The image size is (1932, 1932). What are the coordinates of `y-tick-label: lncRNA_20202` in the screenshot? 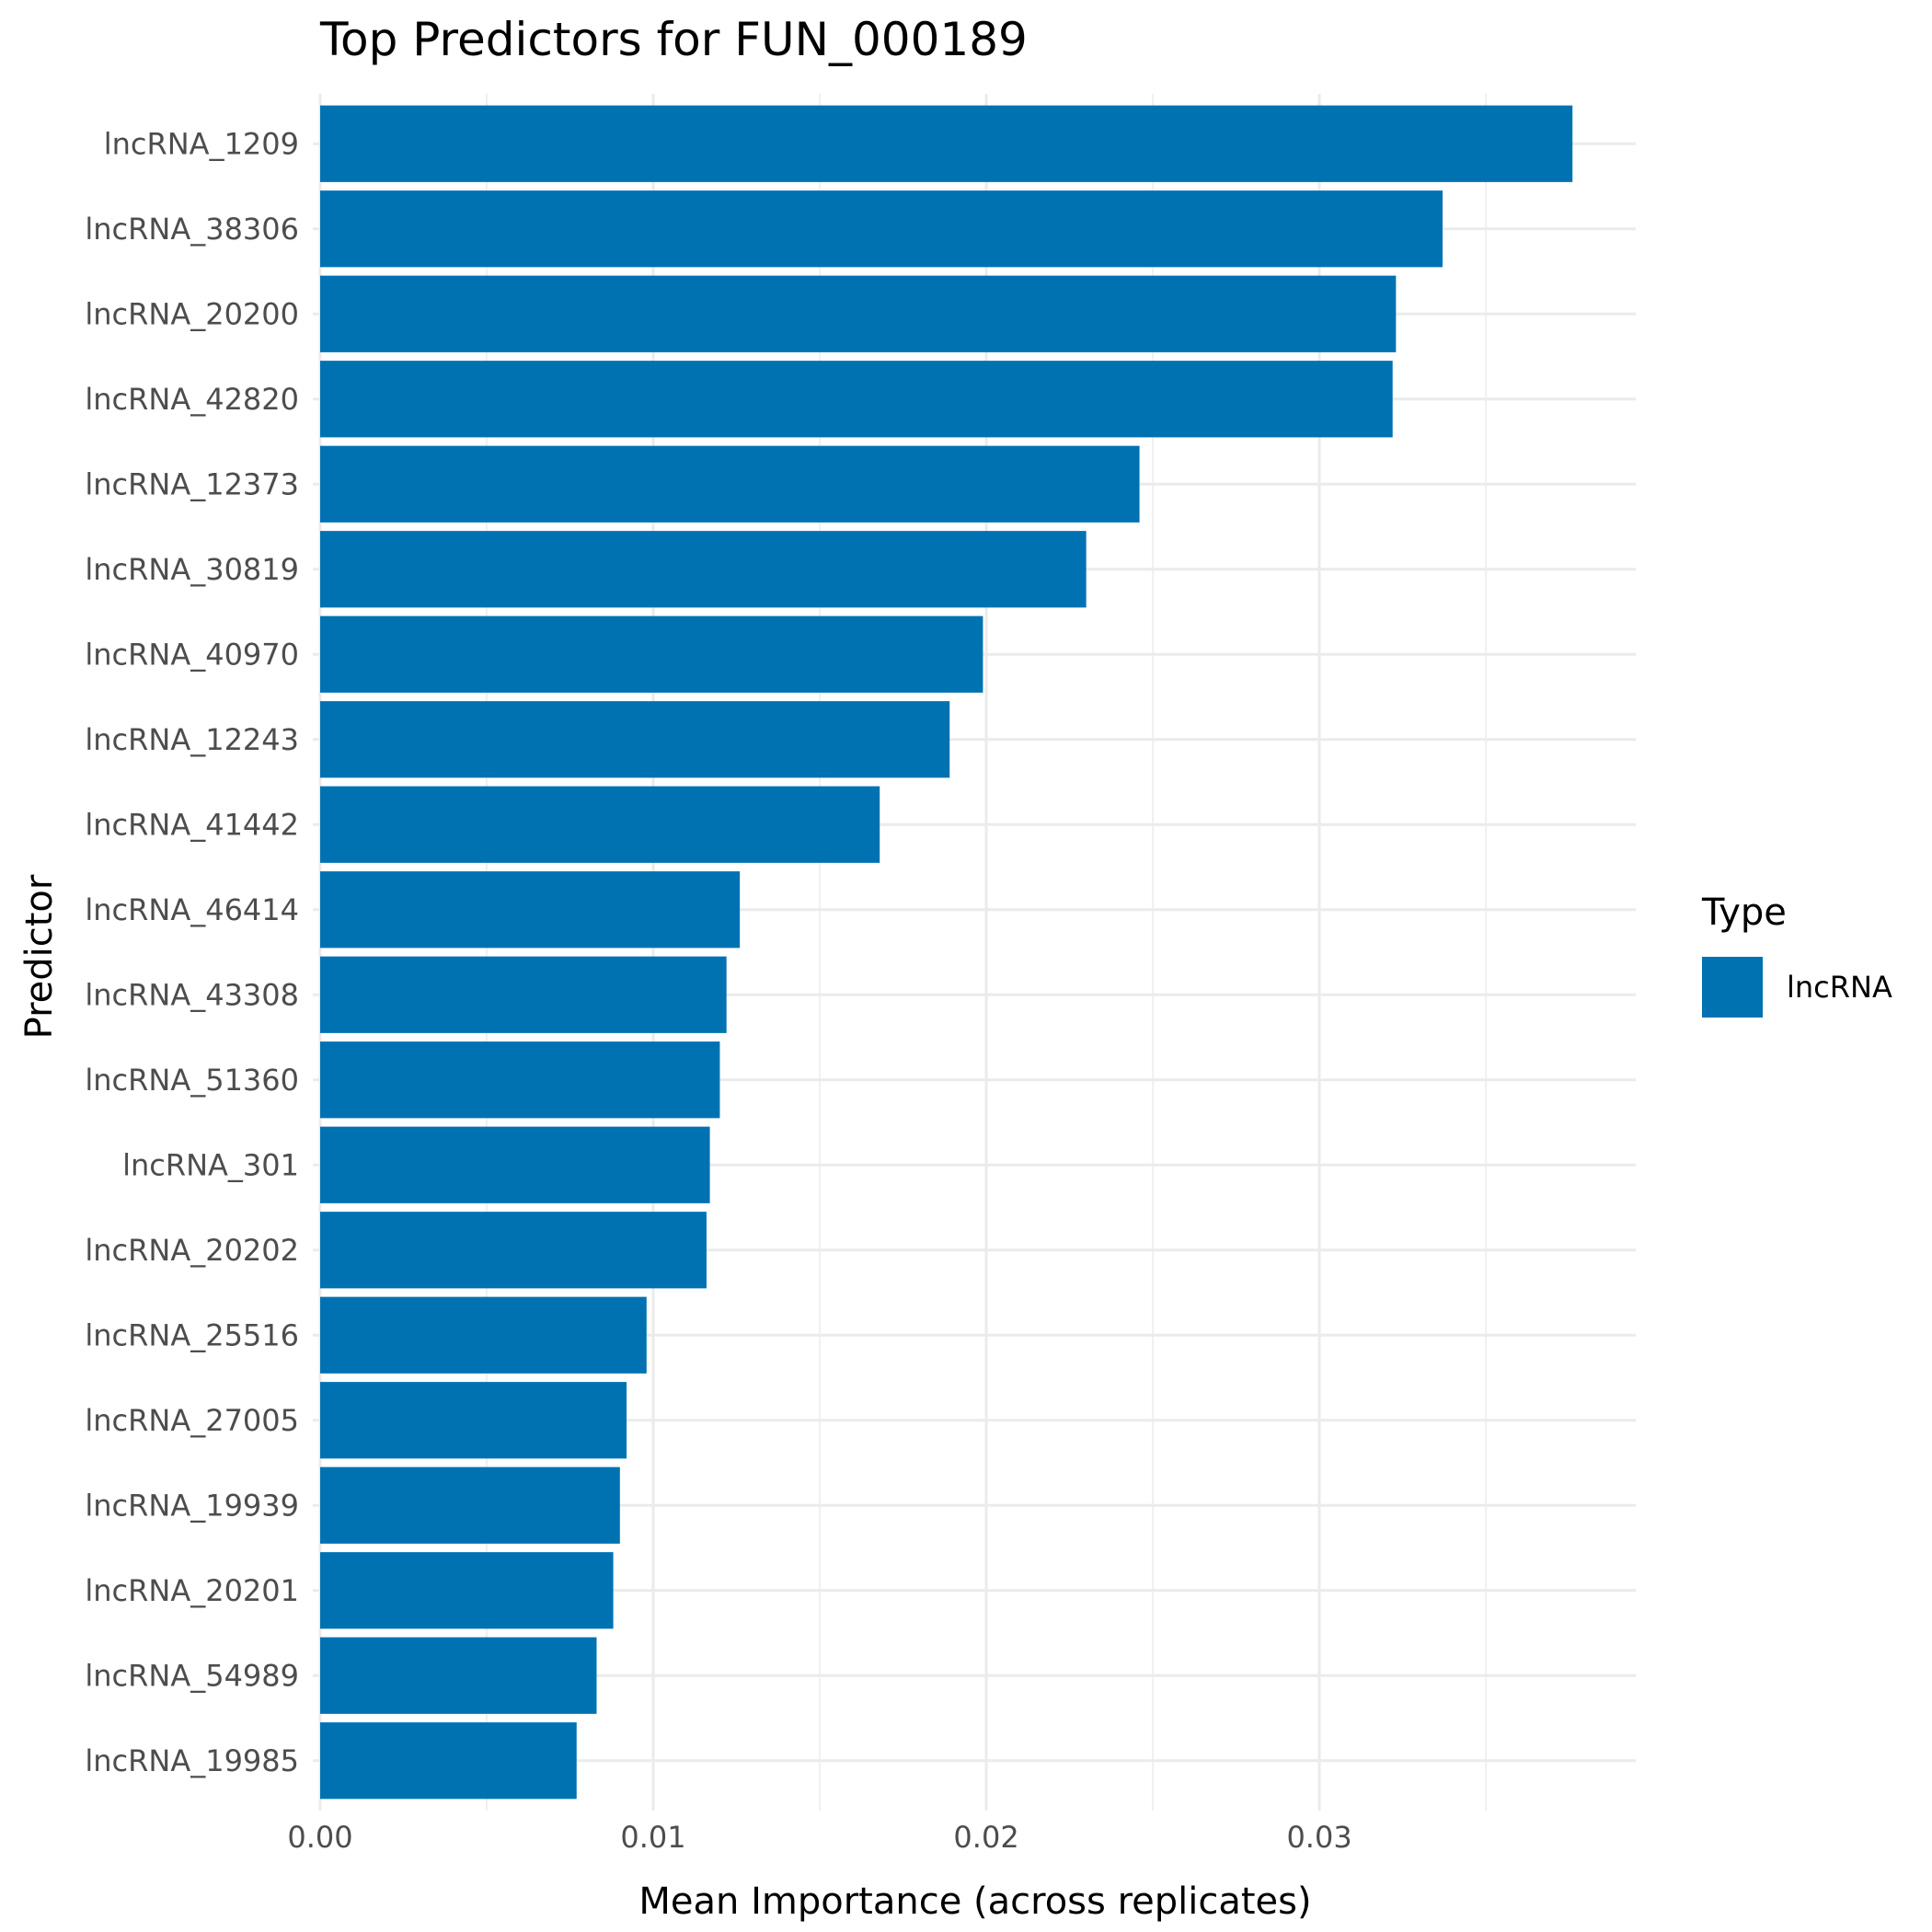 It's located at (192, 1250).